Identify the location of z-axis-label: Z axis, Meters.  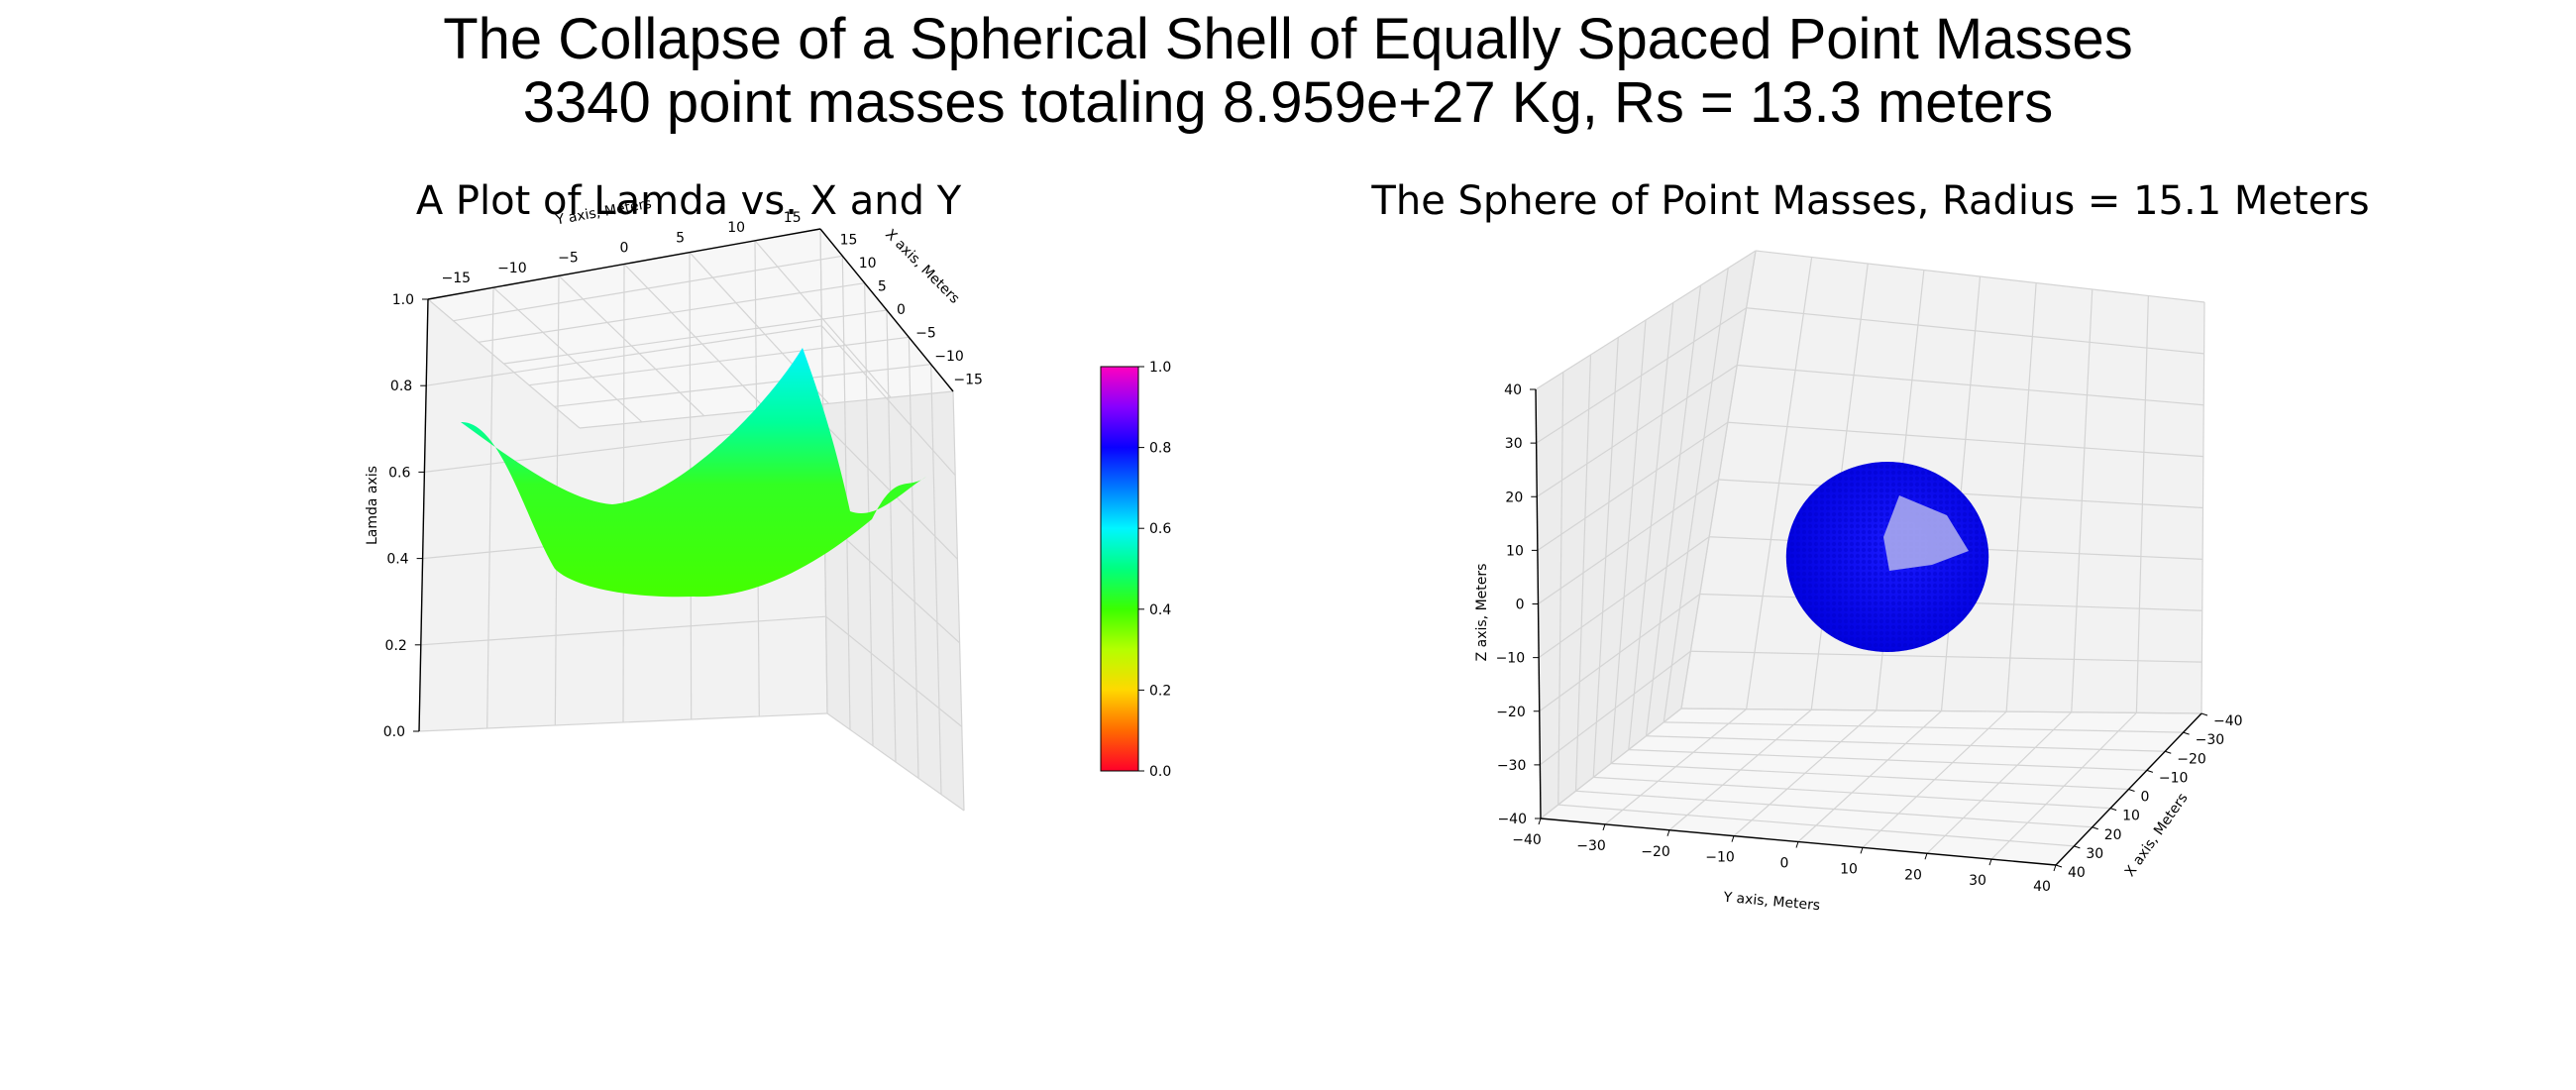
(1482, 613).